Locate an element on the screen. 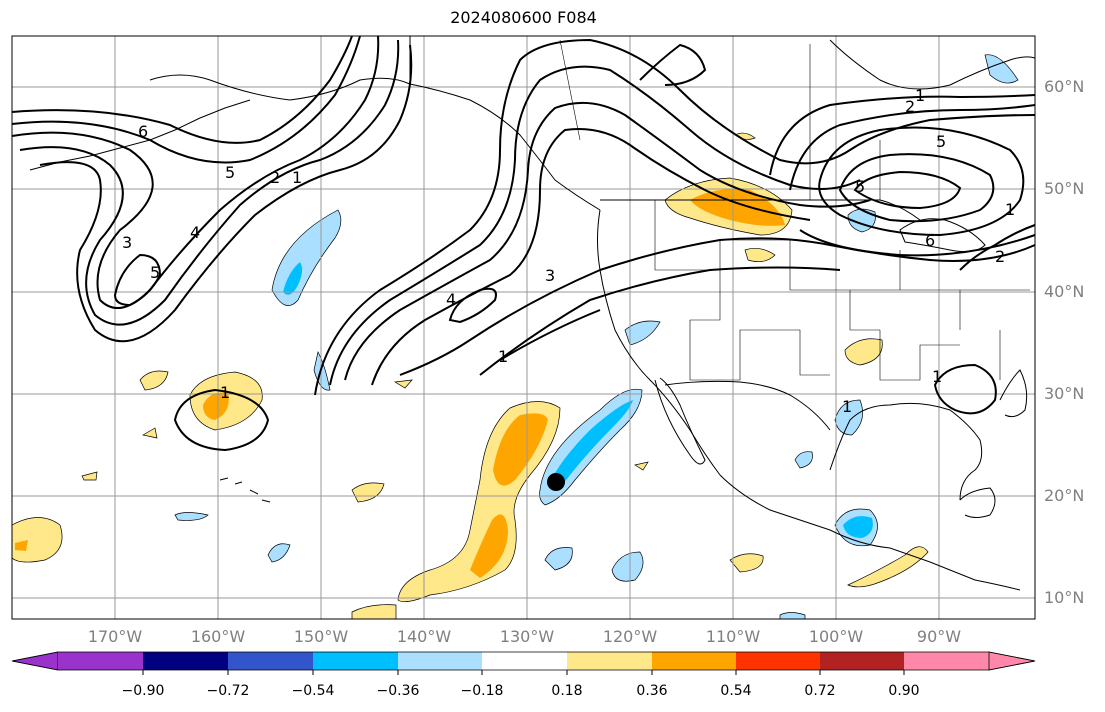 The image size is (1105, 712). lat-label-40n: 40°N is located at coordinates (1064, 291).